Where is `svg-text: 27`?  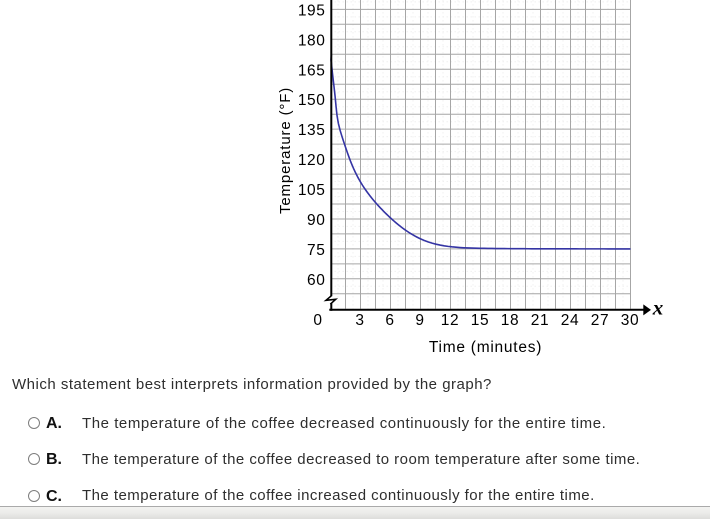
svg-text: 27 is located at coordinates (600, 320).